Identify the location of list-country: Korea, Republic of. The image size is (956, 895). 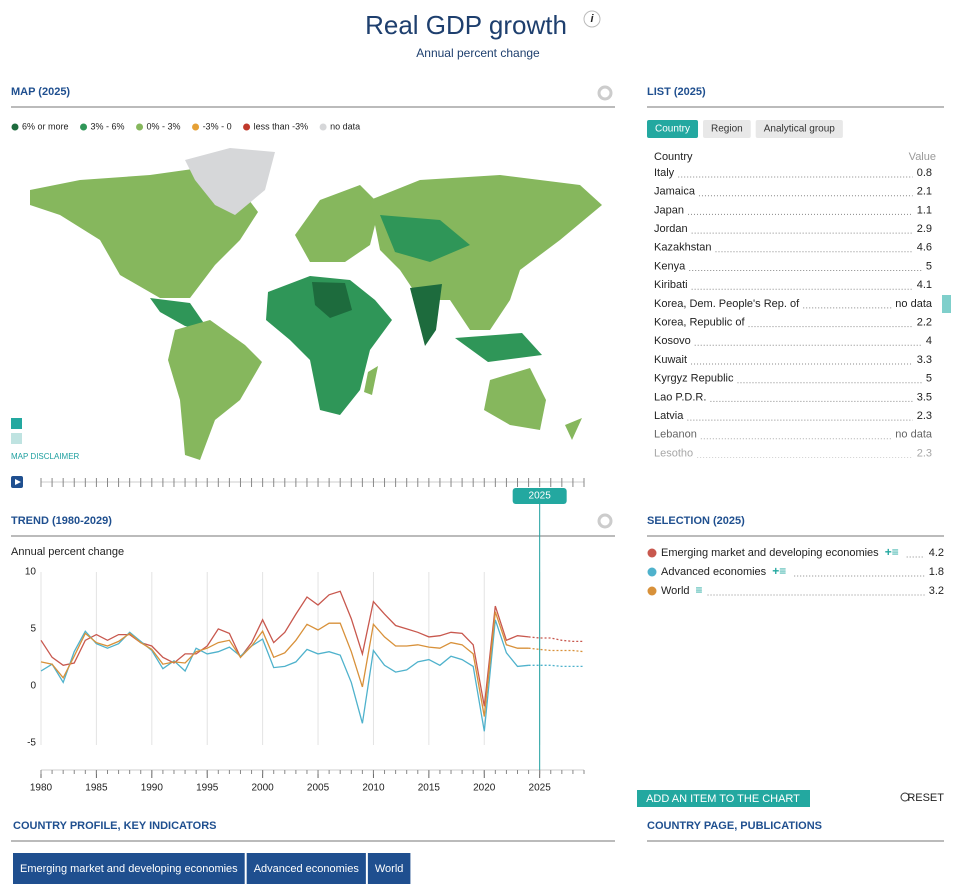
(699, 323).